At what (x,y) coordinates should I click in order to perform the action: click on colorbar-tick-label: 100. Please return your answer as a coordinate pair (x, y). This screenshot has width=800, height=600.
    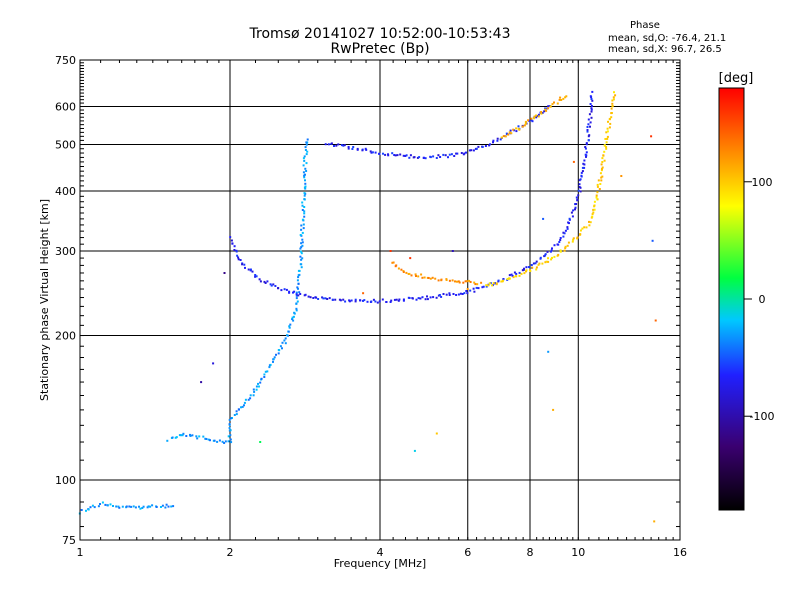
    Looking at the image, I should click on (762, 182).